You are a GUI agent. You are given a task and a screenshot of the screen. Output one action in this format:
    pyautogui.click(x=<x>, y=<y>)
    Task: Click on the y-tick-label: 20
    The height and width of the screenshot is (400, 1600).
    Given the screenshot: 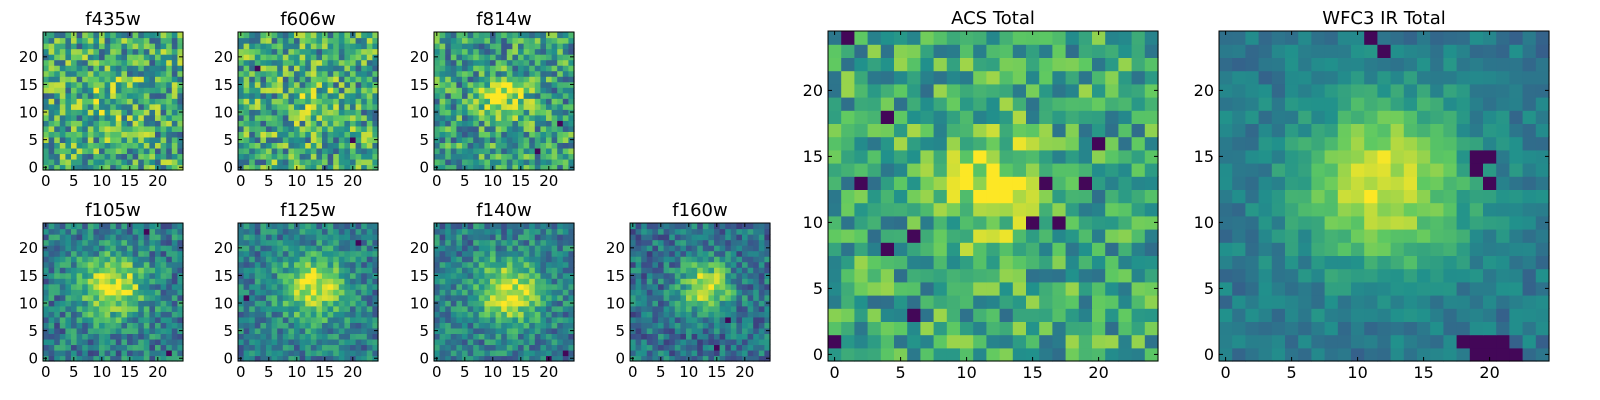 What is the action you would take?
    pyautogui.click(x=419, y=248)
    